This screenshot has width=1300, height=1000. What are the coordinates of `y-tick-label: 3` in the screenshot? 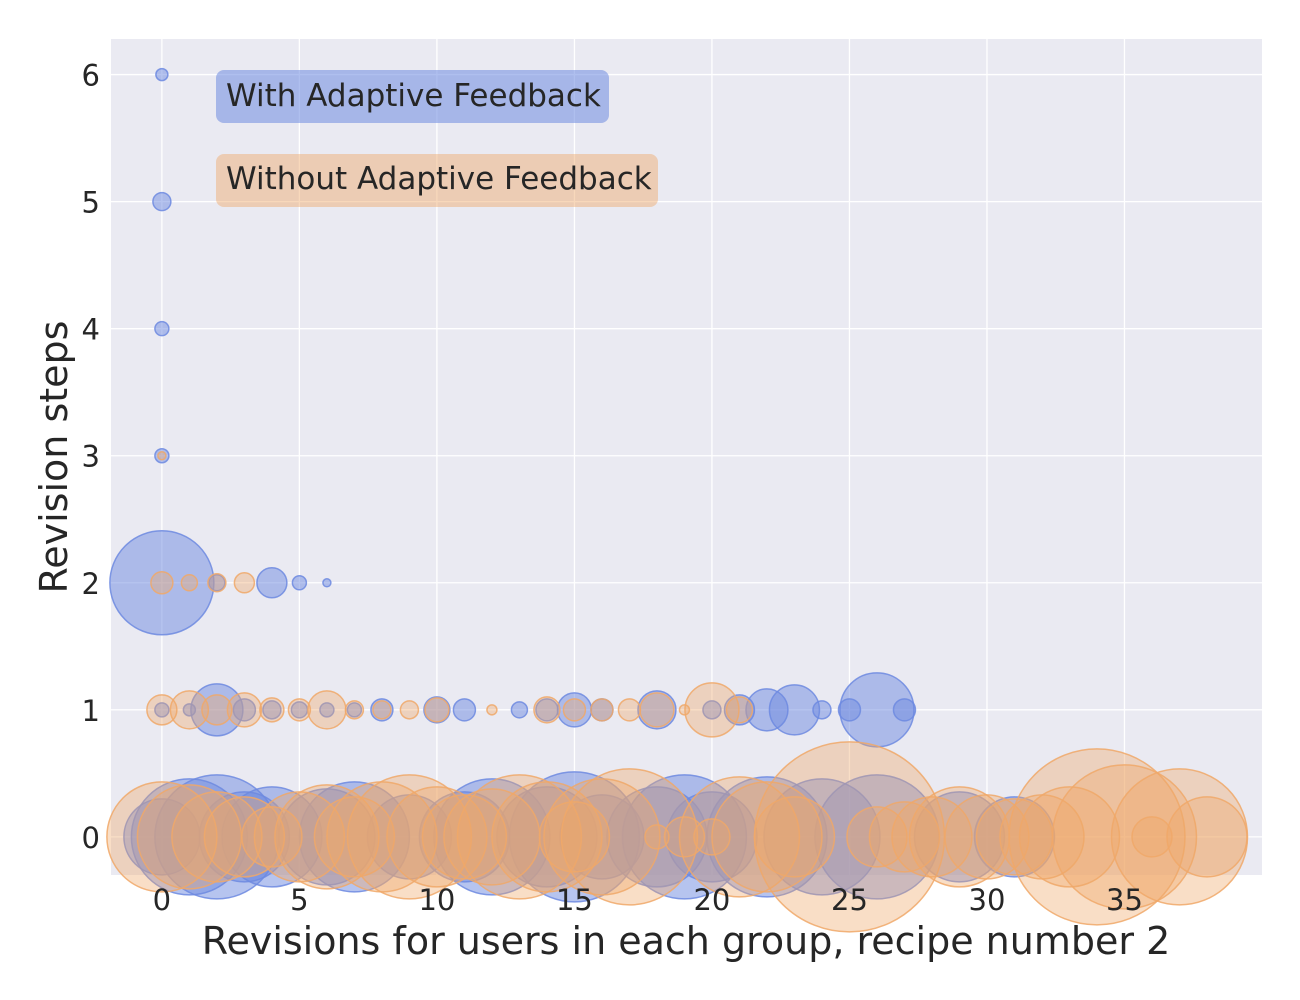 It's located at (91, 457).